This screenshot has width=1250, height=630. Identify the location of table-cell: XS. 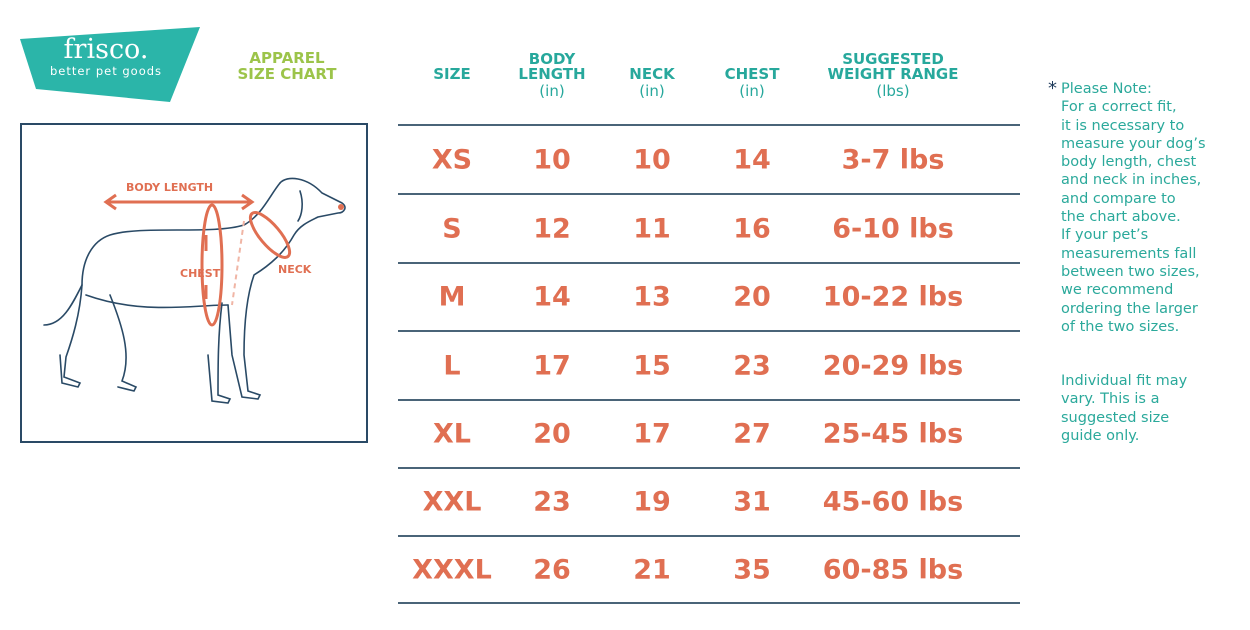
(452, 159).